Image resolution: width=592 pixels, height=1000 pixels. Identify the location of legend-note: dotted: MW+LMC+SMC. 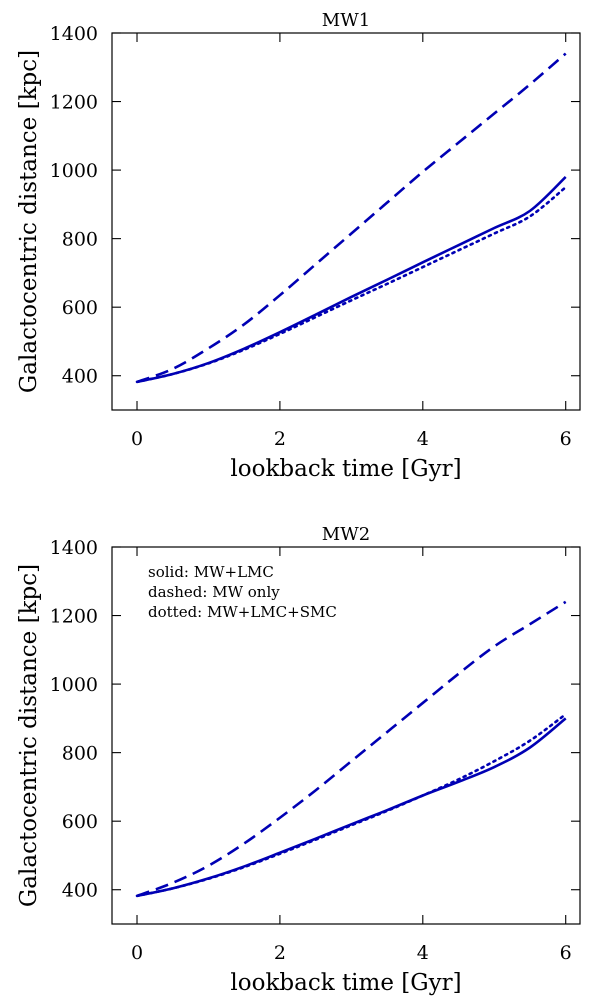
(242, 612).